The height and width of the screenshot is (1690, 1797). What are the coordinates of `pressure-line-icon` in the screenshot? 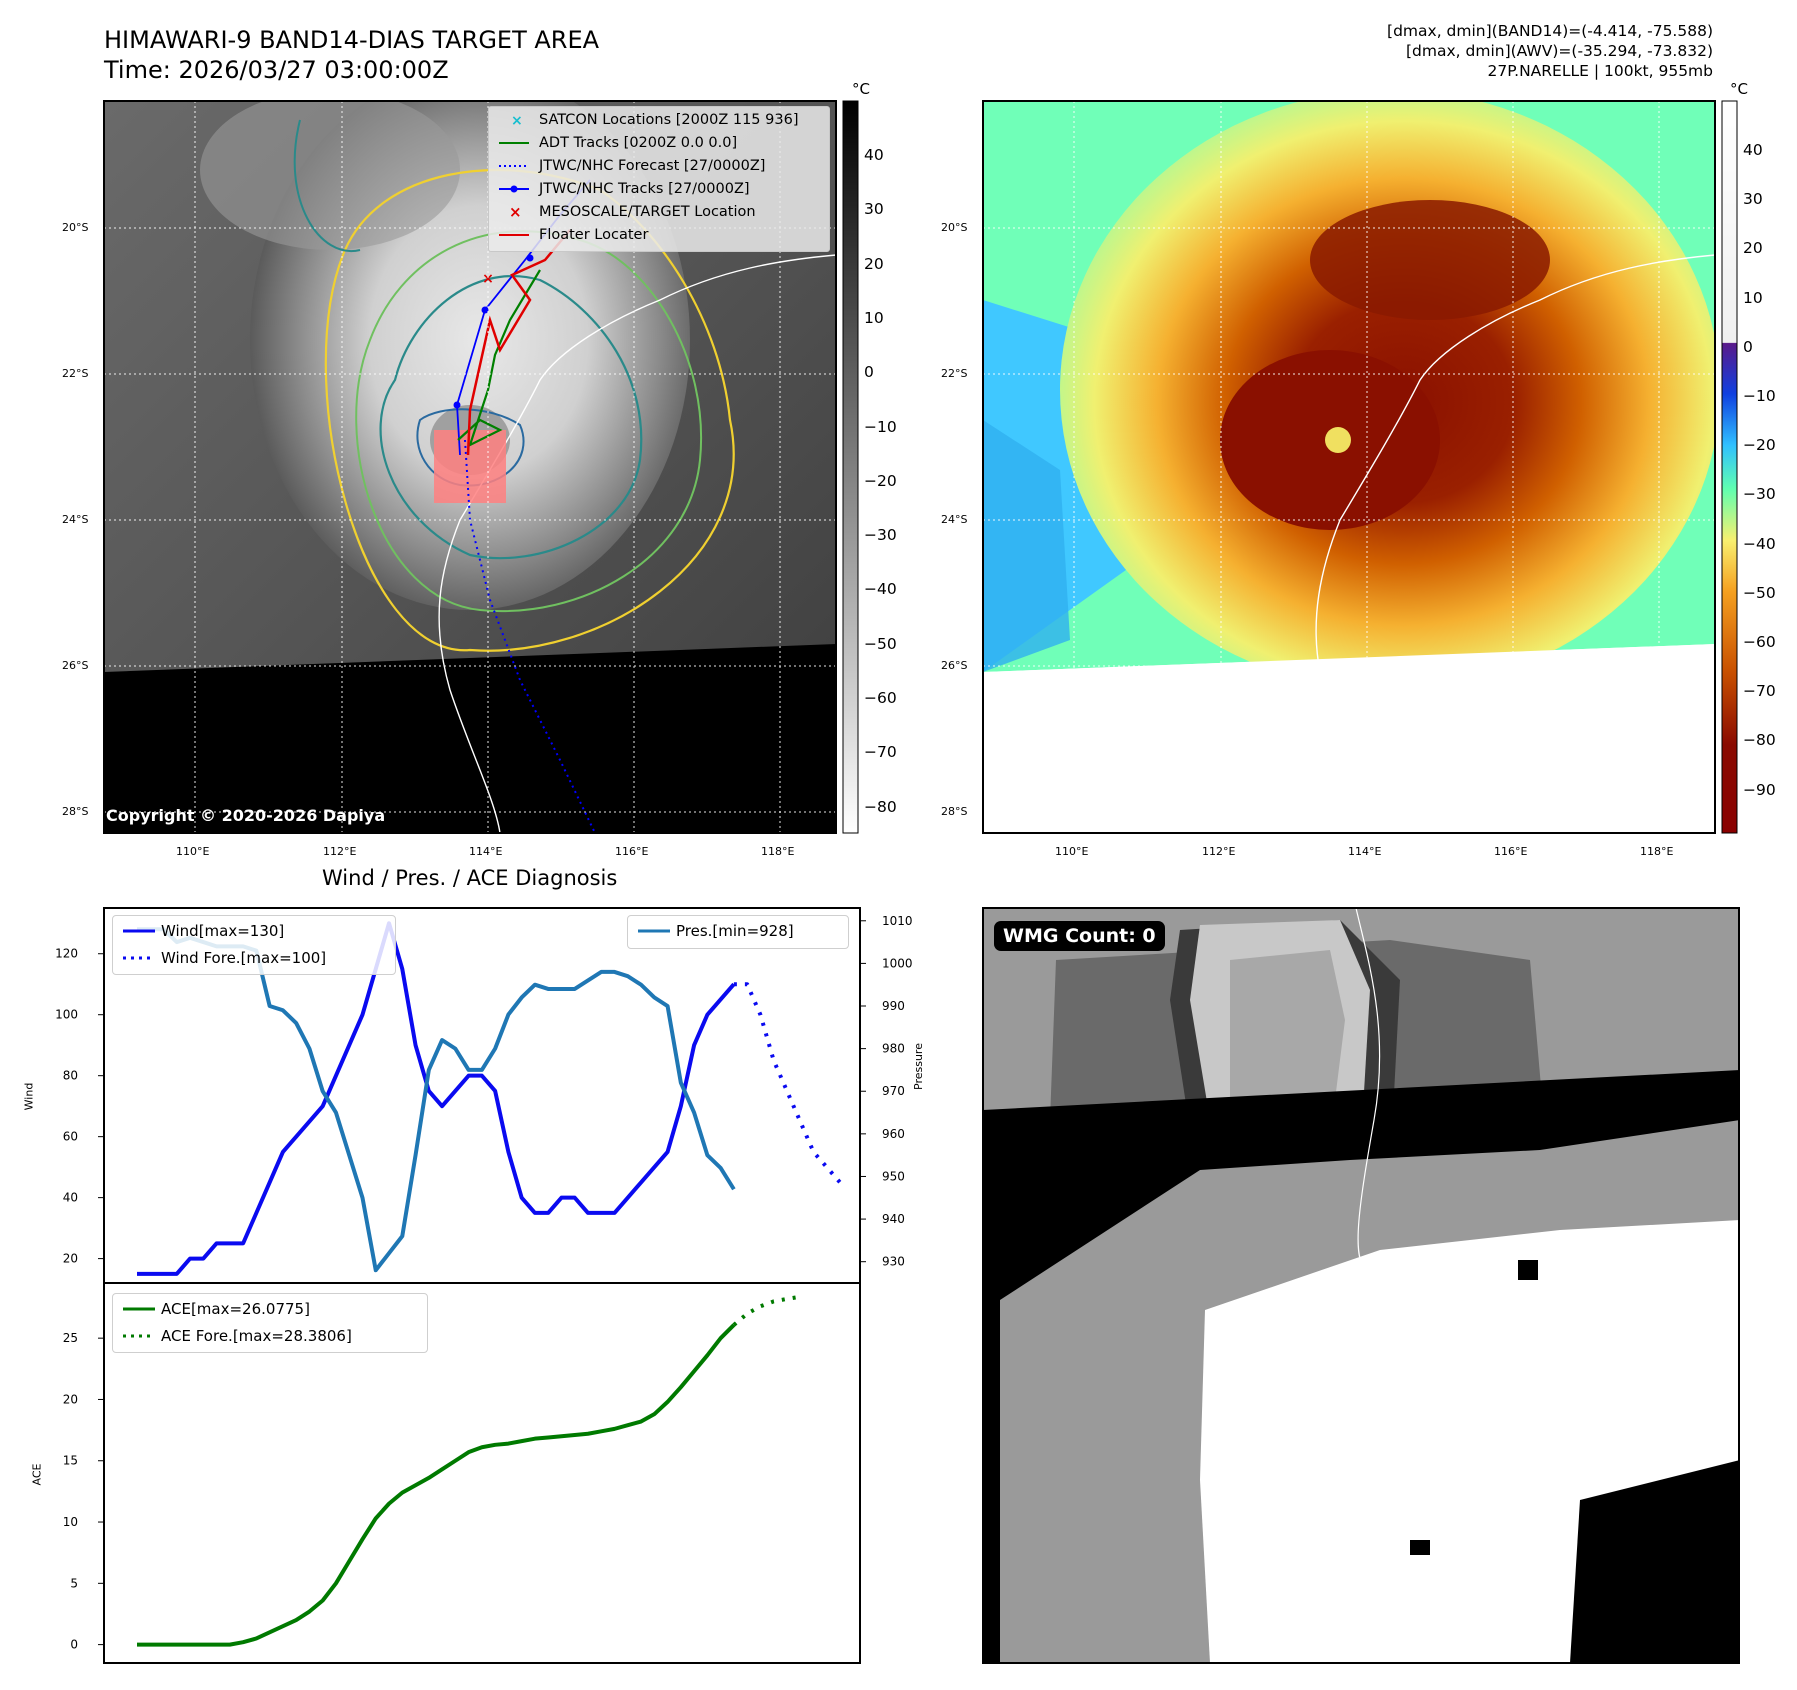 It's located at (654, 931).